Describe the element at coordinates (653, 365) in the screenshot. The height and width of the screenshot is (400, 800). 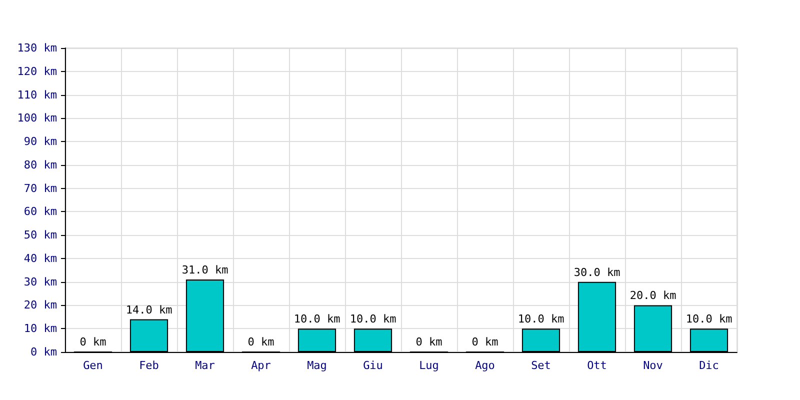
I see `x-tick-label: Nov` at that location.